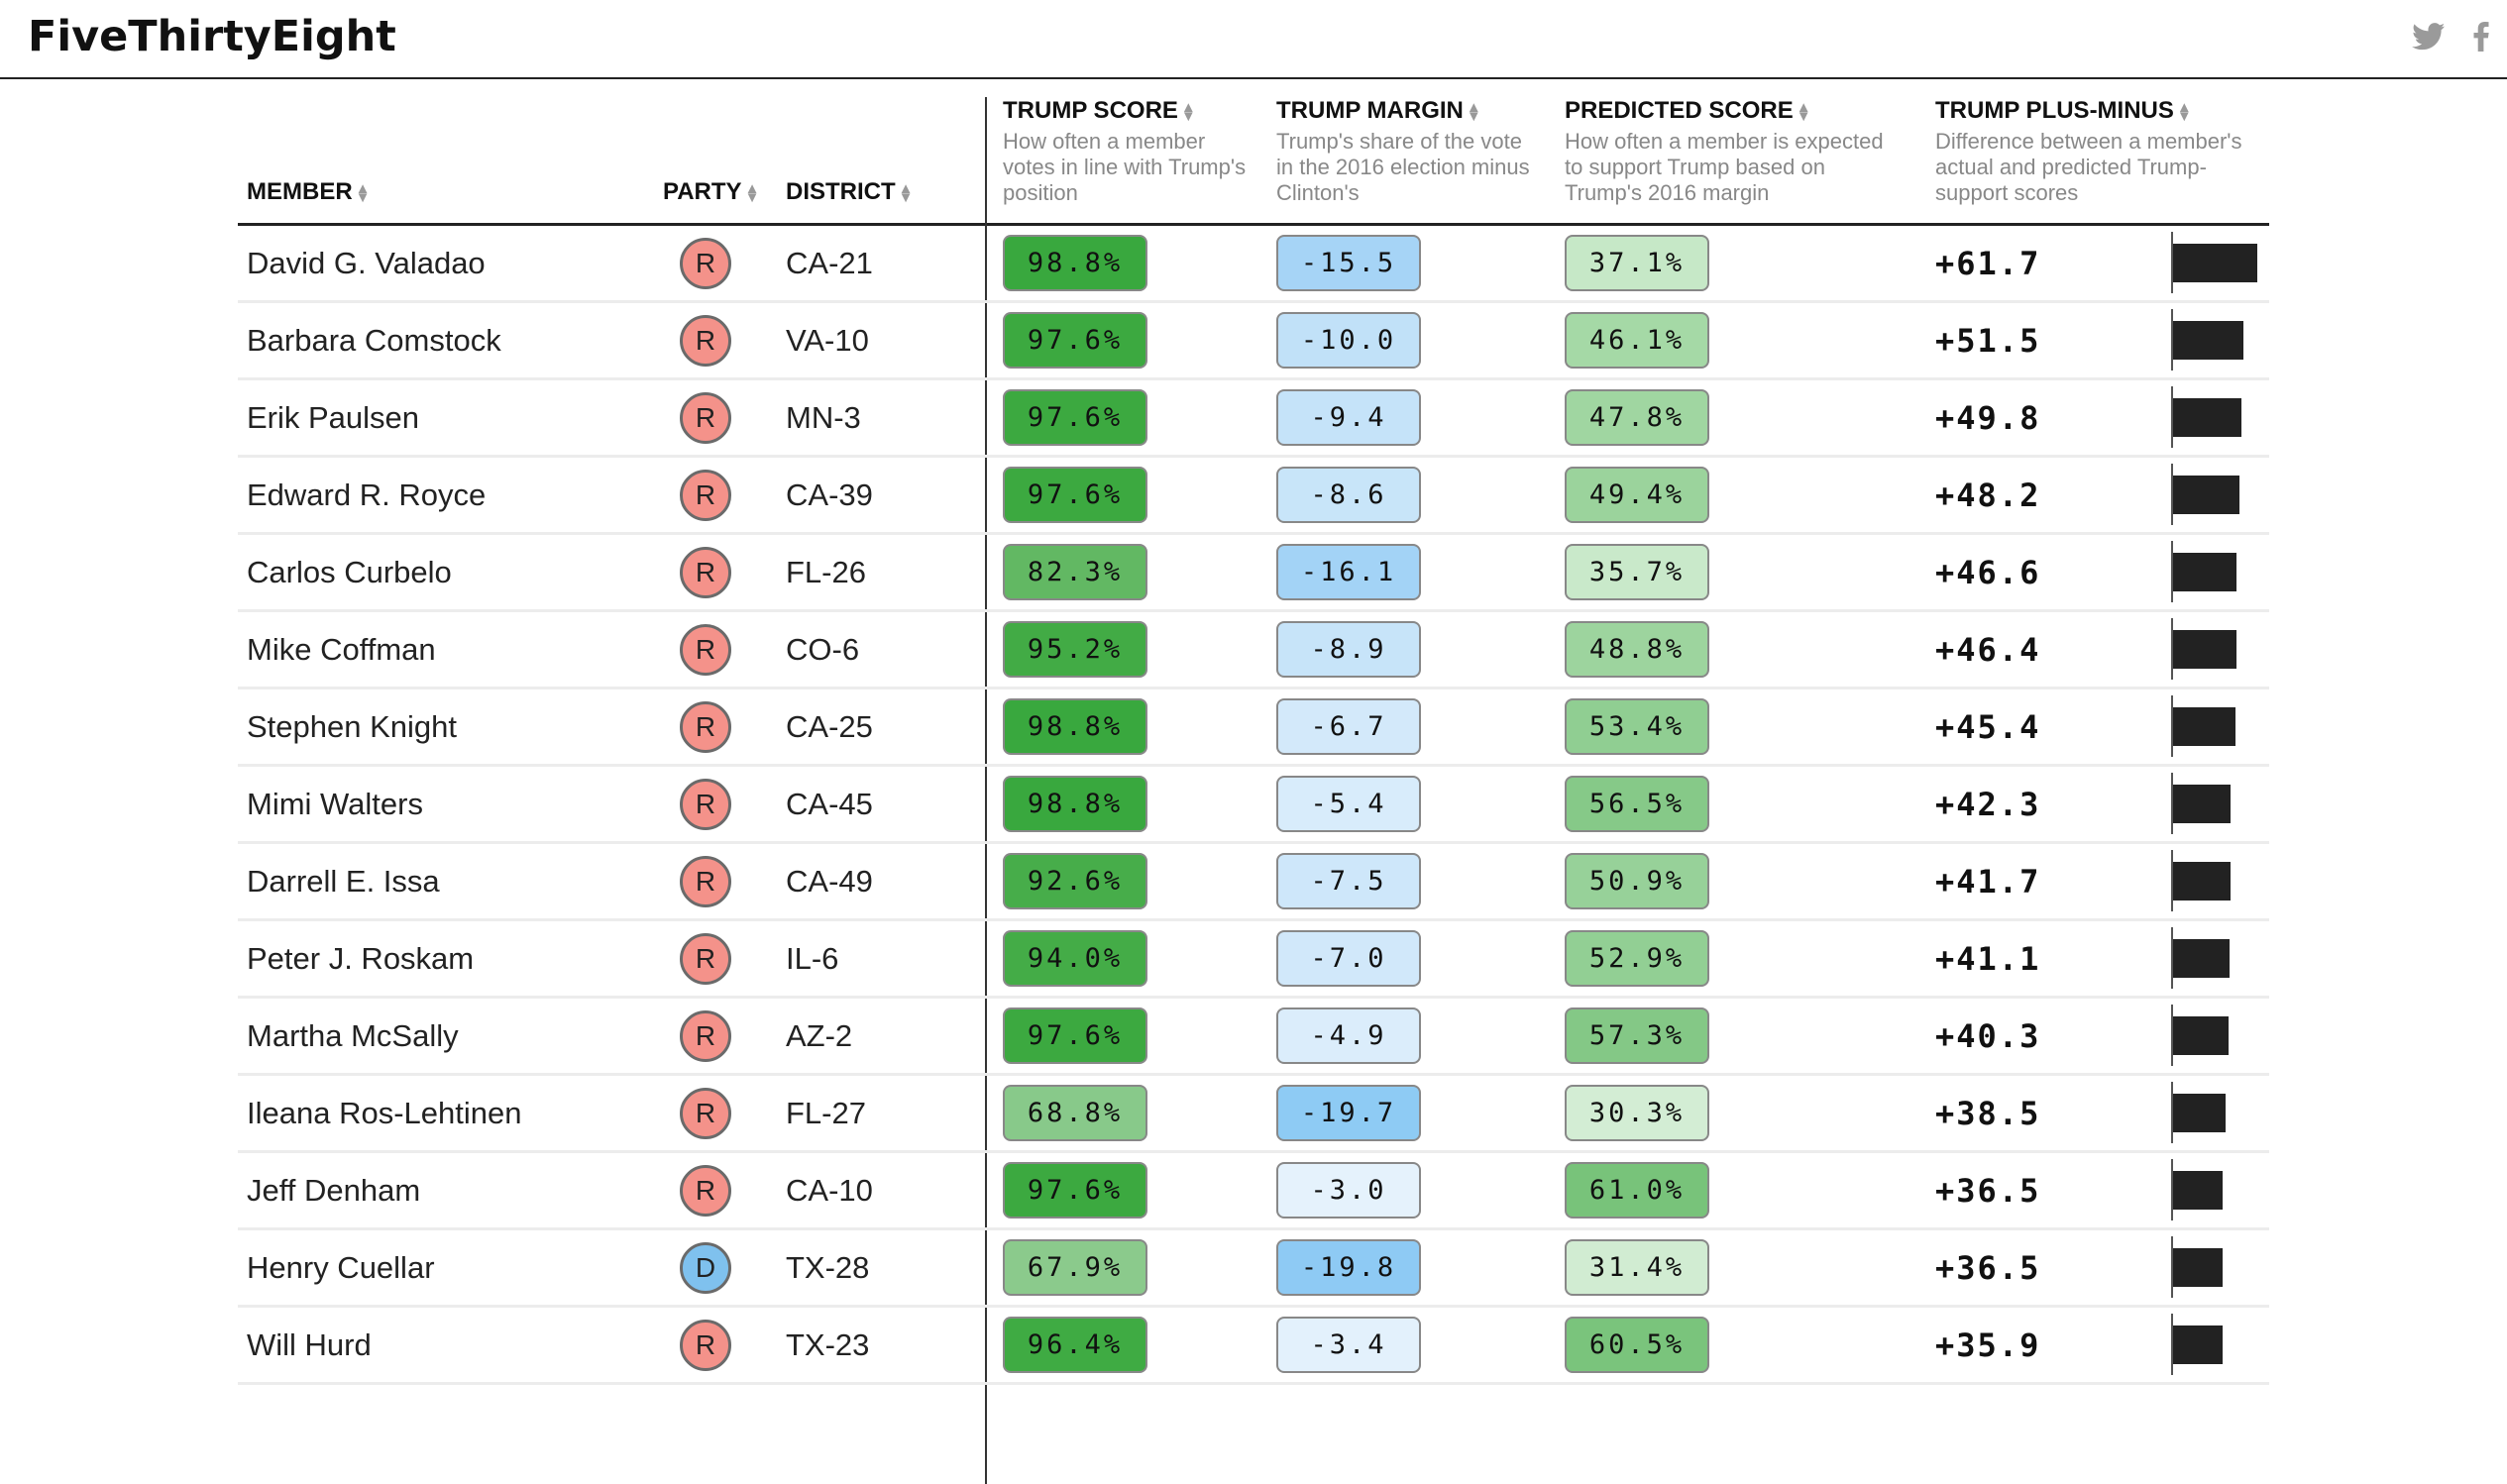  Describe the element at coordinates (1988, 1113) in the screenshot. I see `plus-minus-value: +38.5` at that location.